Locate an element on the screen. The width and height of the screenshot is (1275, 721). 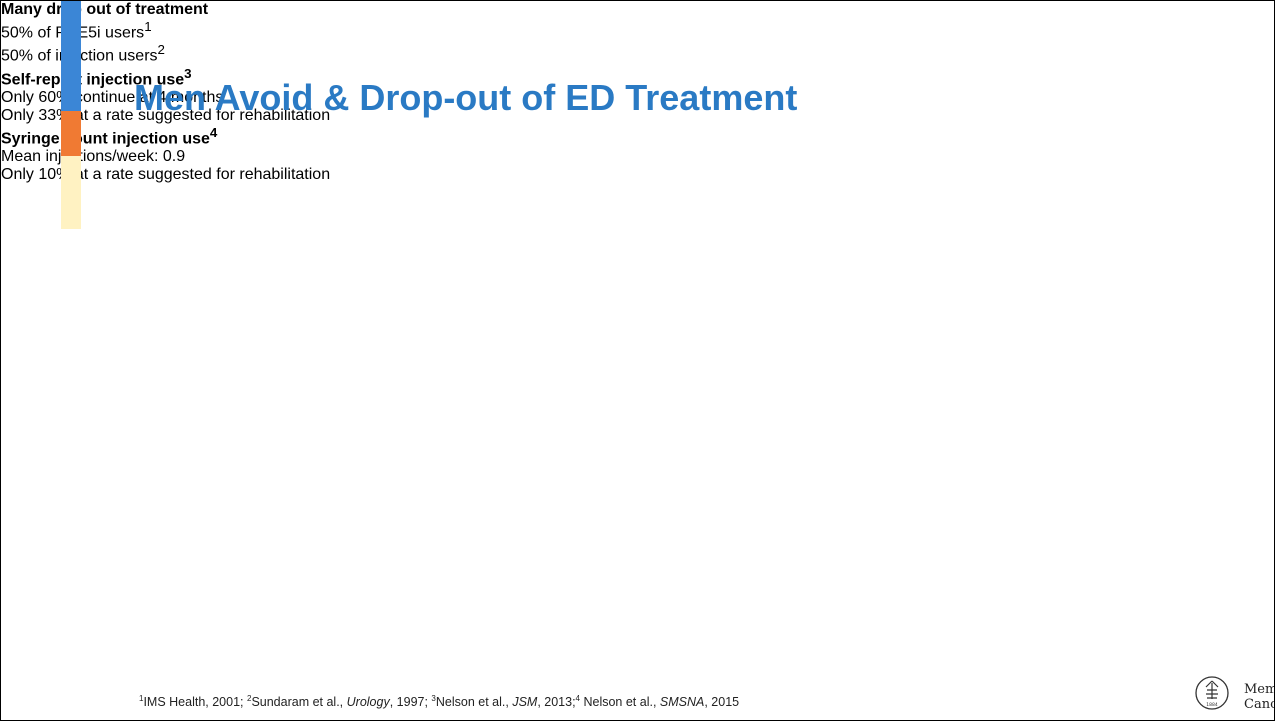
bullet-text: Self-report injection use is located at coordinates (93, 79).